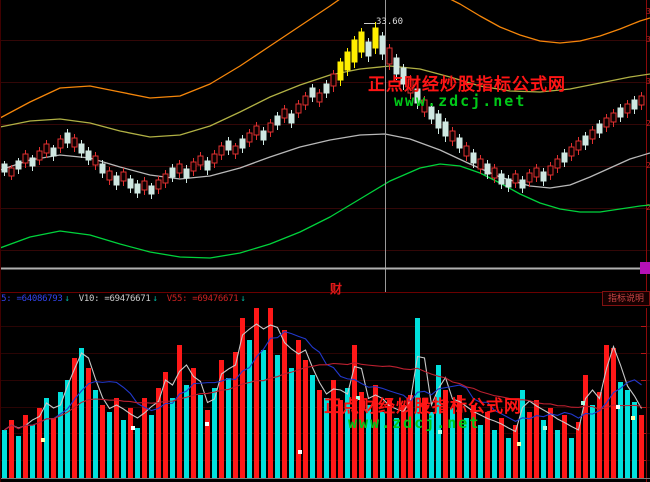 Image resolution: width=650 pixels, height=482 pixels. What do you see at coordinates (114, 299) in the screenshot?
I see `indicator-reading: V10: =69476671` at bounding box center [114, 299].